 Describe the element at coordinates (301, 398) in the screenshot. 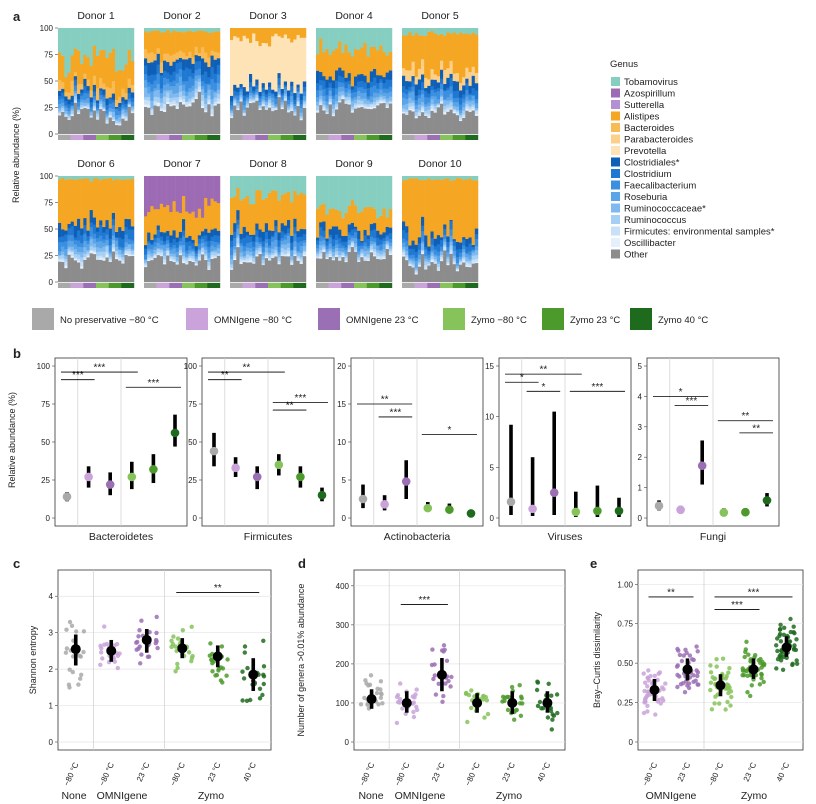

I see `significance-label: ***` at that location.